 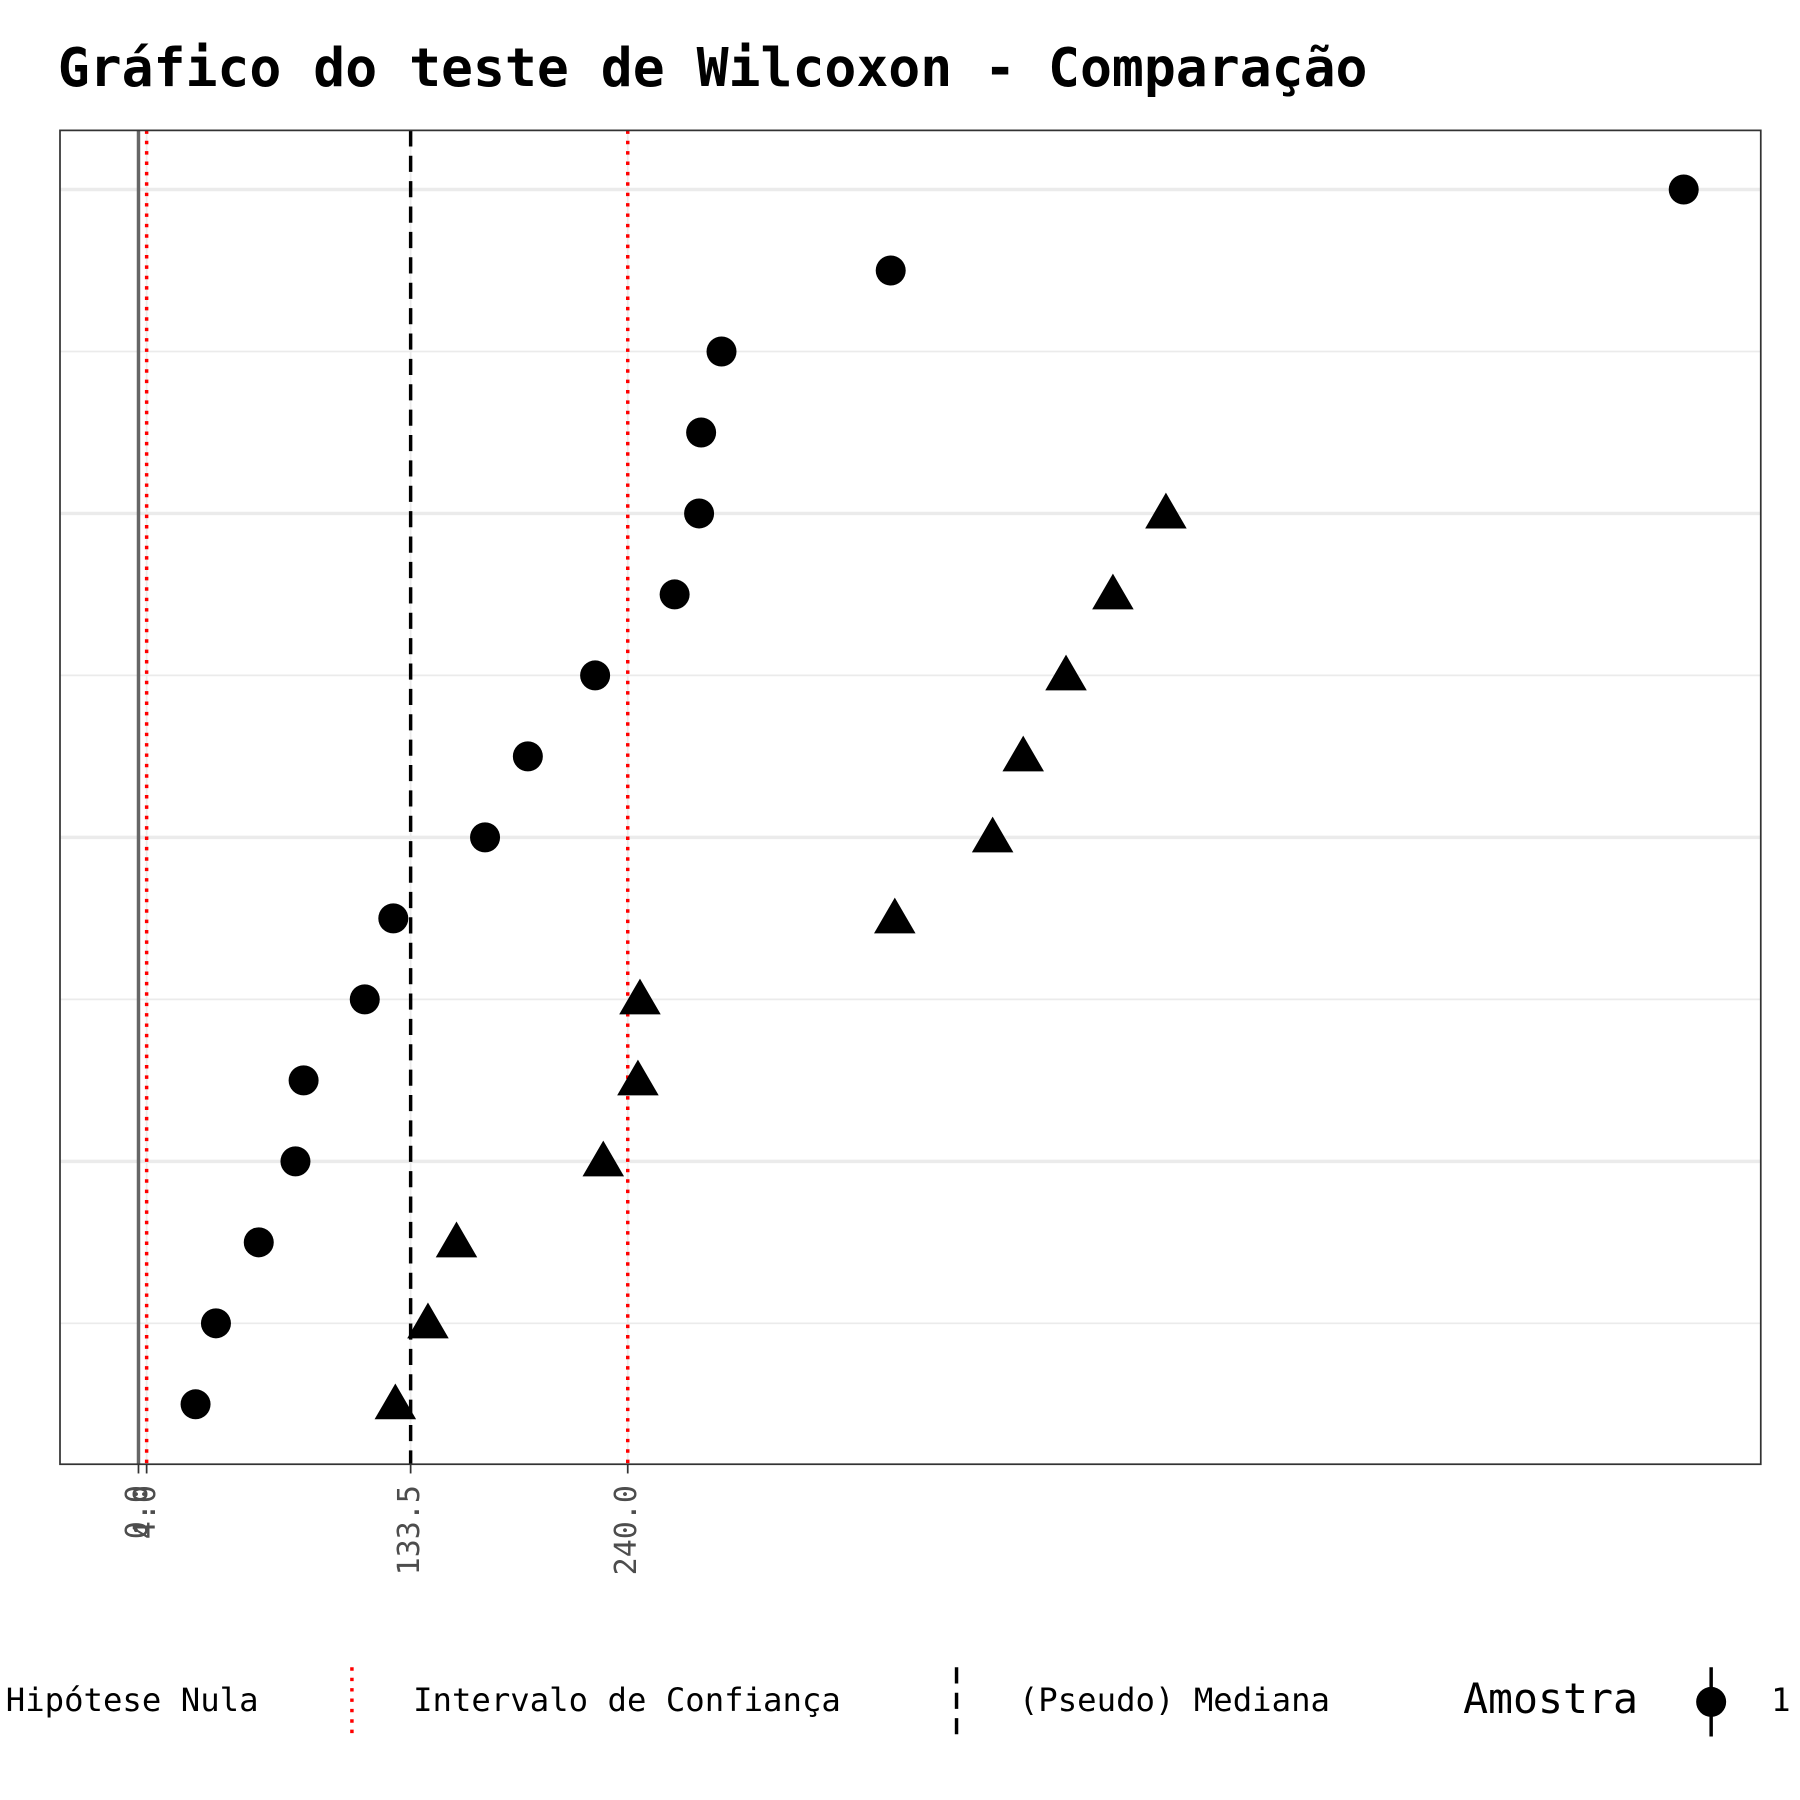 What do you see at coordinates (1780, 1700) in the screenshot?
I see `legend-label: 1` at bounding box center [1780, 1700].